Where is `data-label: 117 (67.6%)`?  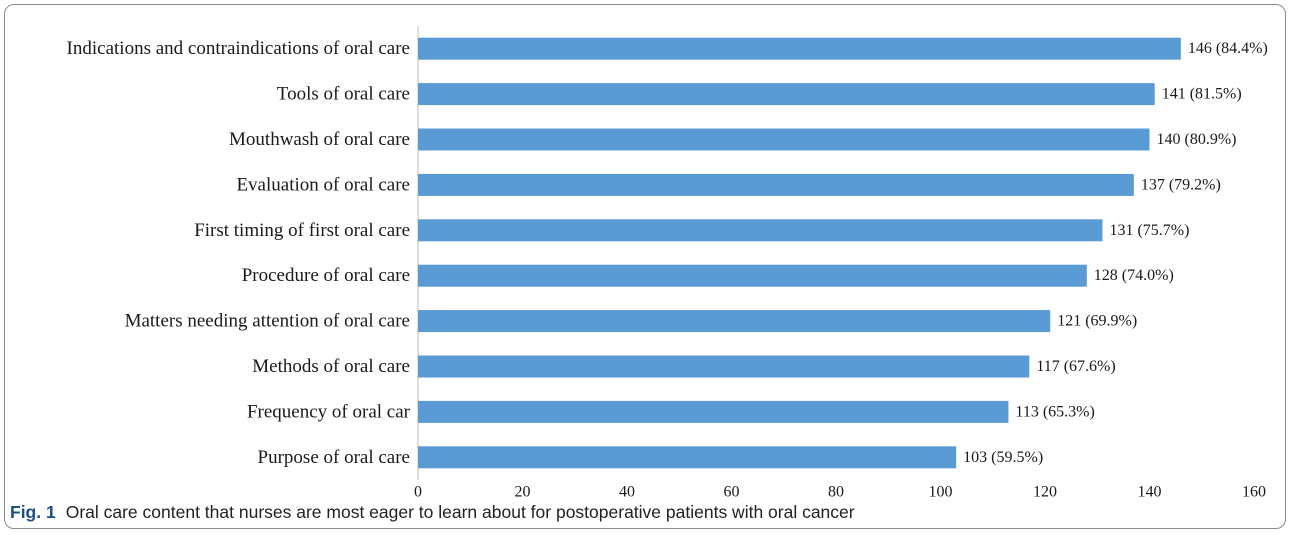
data-label: 117 (67.6%) is located at coordinates (1075, 366).